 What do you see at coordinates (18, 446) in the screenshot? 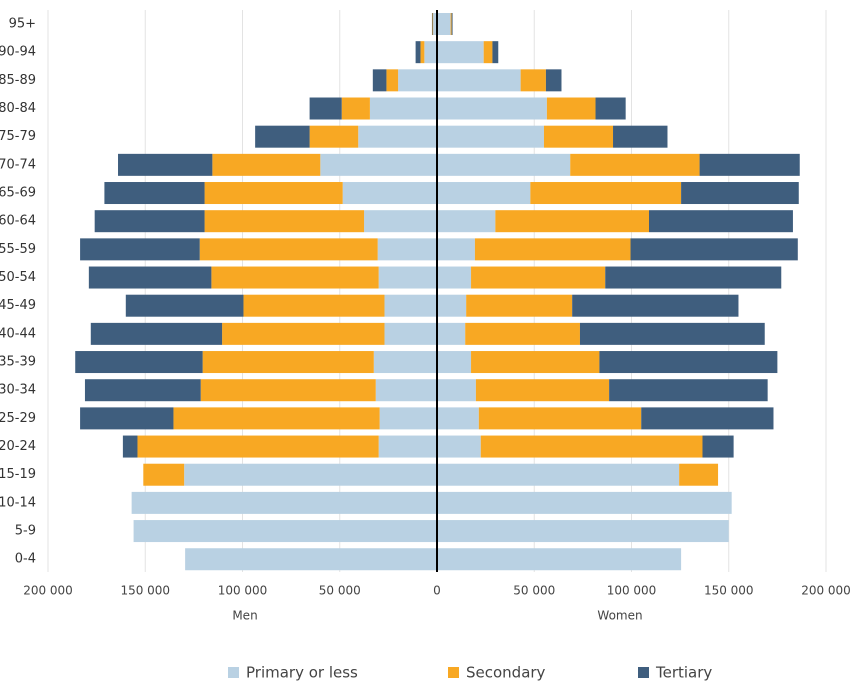
I see `y-tick-label: 20-24` at bounding box center [18, 446].